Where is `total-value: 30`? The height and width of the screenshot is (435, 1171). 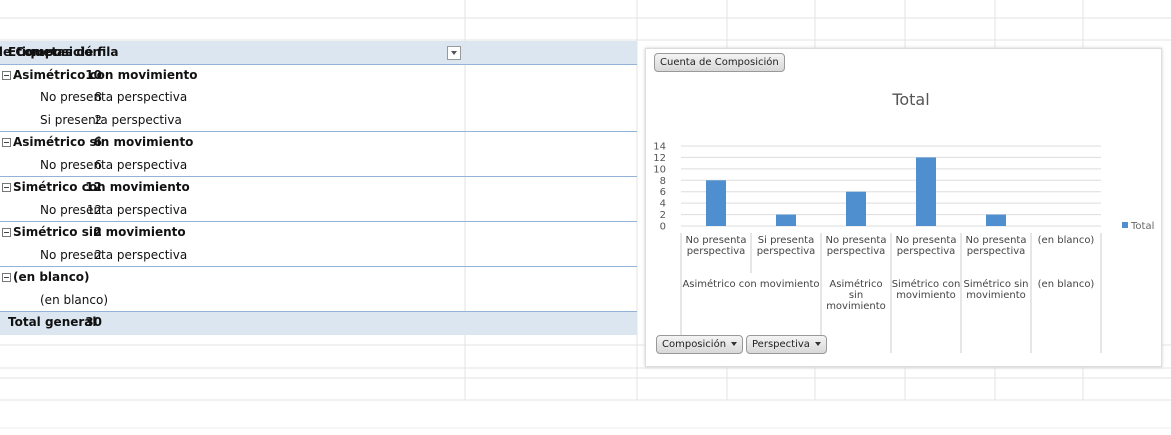 total-value: 30 is located at coordinates (93, 322).